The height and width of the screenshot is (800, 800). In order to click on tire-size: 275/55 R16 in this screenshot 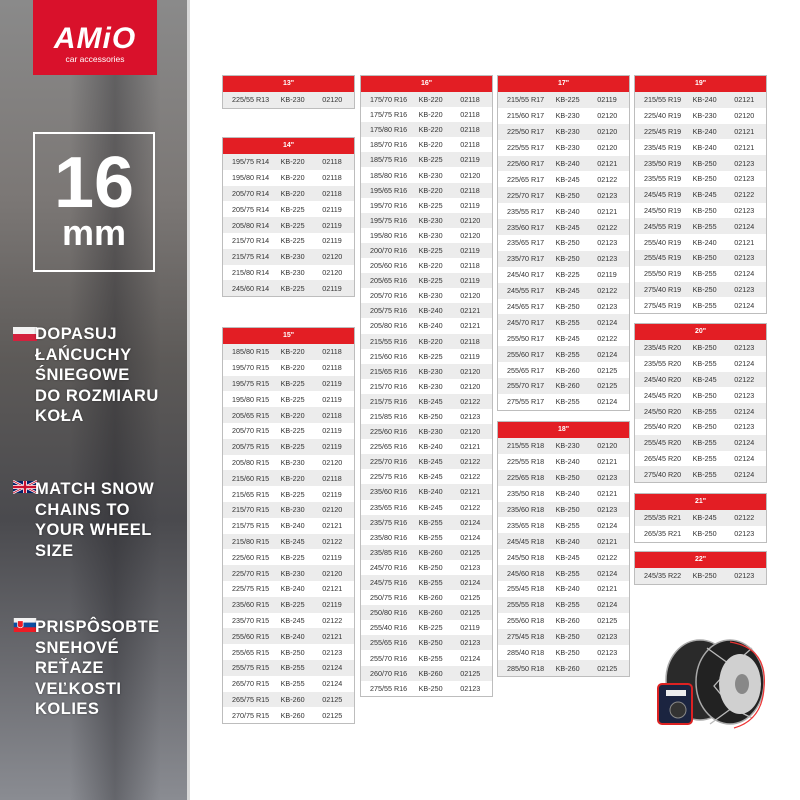, I will do `click(389, 688)`.